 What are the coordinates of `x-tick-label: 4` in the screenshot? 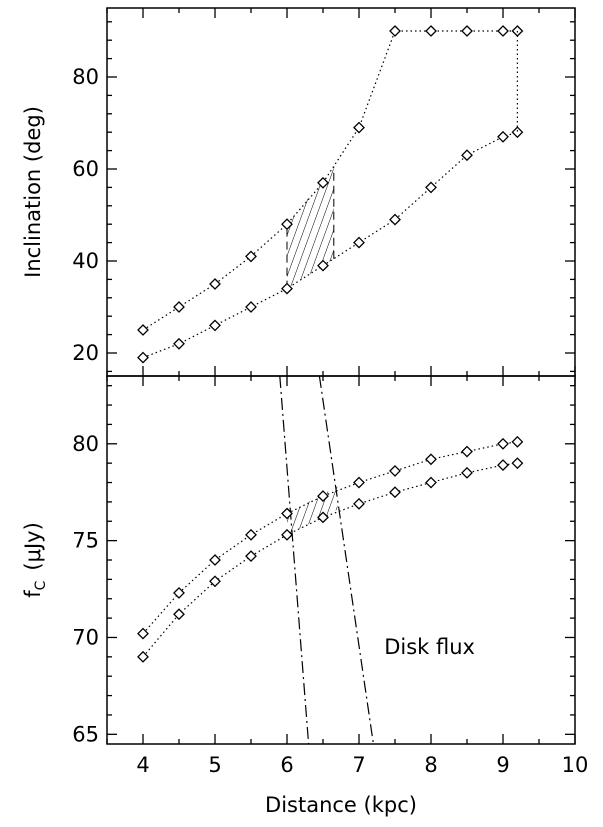 It's located at (142, 765).